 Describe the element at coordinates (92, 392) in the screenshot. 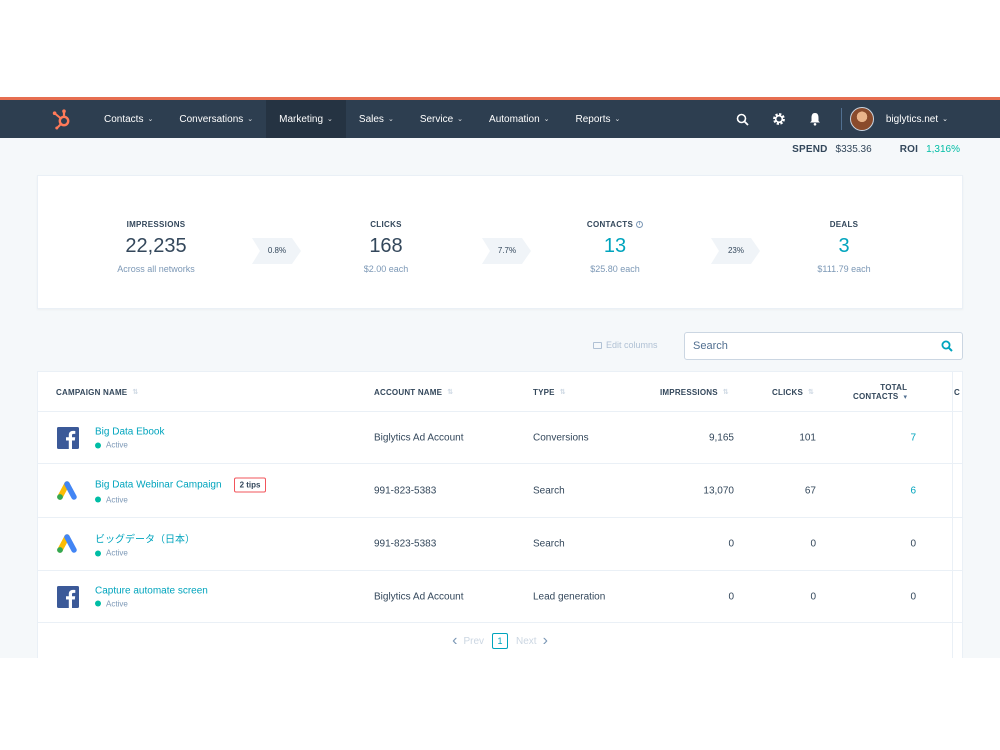

I see `column-label: CAMPAIGN NAME` at that location.